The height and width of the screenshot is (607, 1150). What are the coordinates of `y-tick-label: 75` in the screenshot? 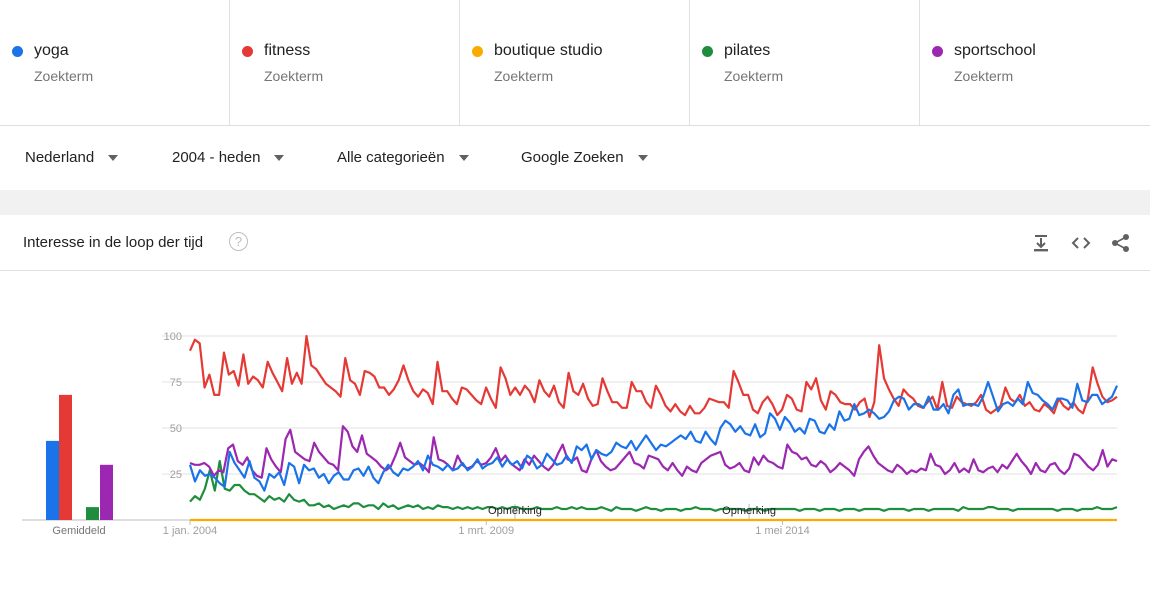 It's located at (176, 383).